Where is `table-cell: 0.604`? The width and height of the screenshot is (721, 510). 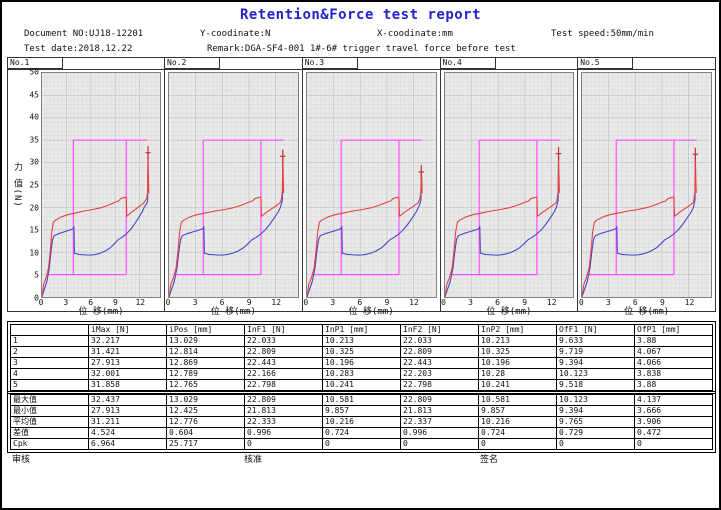 table-cell: 0.604 is located at coordinates (205, 433).